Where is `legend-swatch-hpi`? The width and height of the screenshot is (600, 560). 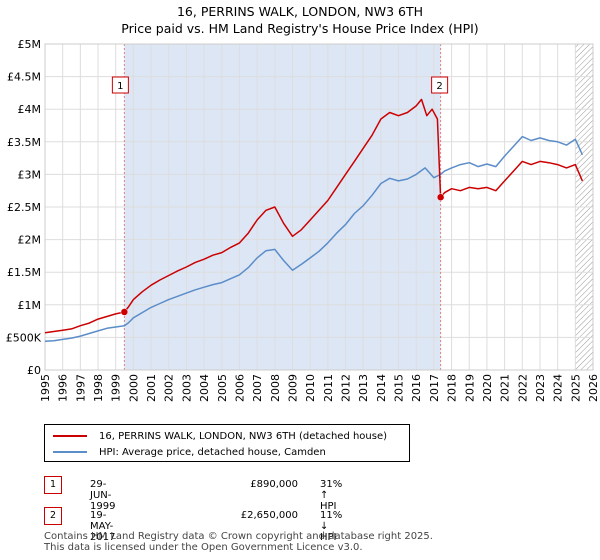 legend-swatch-hpi is located at coordinates (70, 452).